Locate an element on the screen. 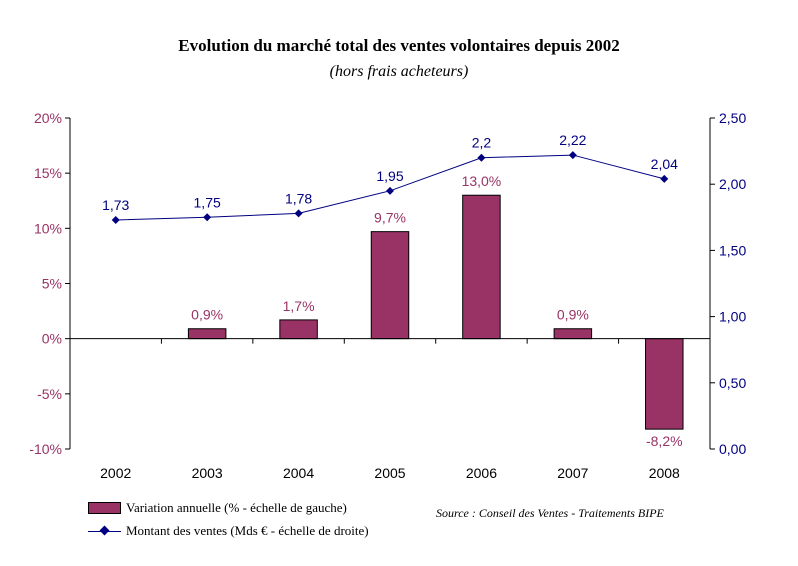  x-axis-tick-label: 2003 is located at coordinates (207, 473).